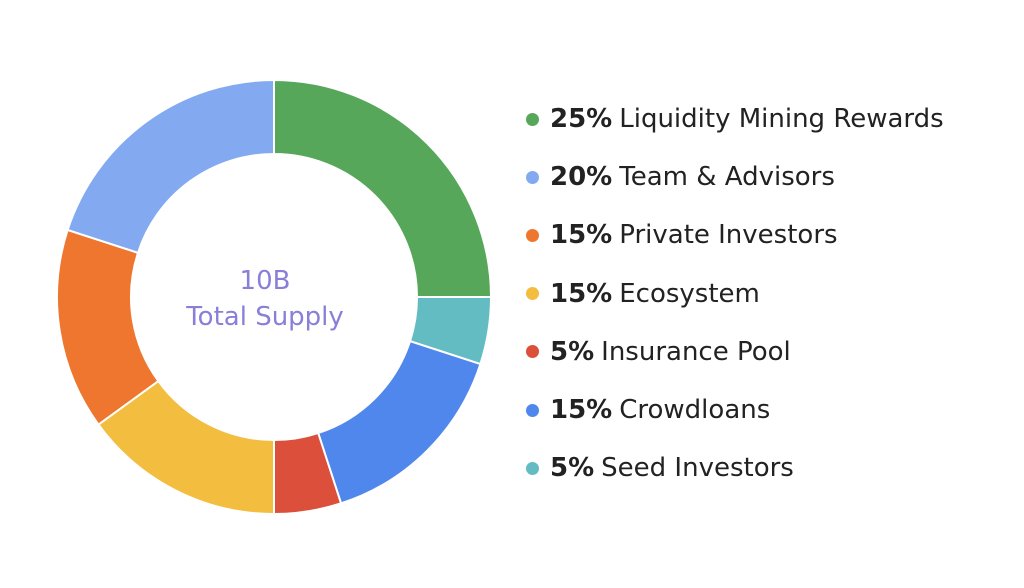 The width and height of the screenshot is (1024, 588). I want to click on legend-label: Ecosystem, so click(689, 293).